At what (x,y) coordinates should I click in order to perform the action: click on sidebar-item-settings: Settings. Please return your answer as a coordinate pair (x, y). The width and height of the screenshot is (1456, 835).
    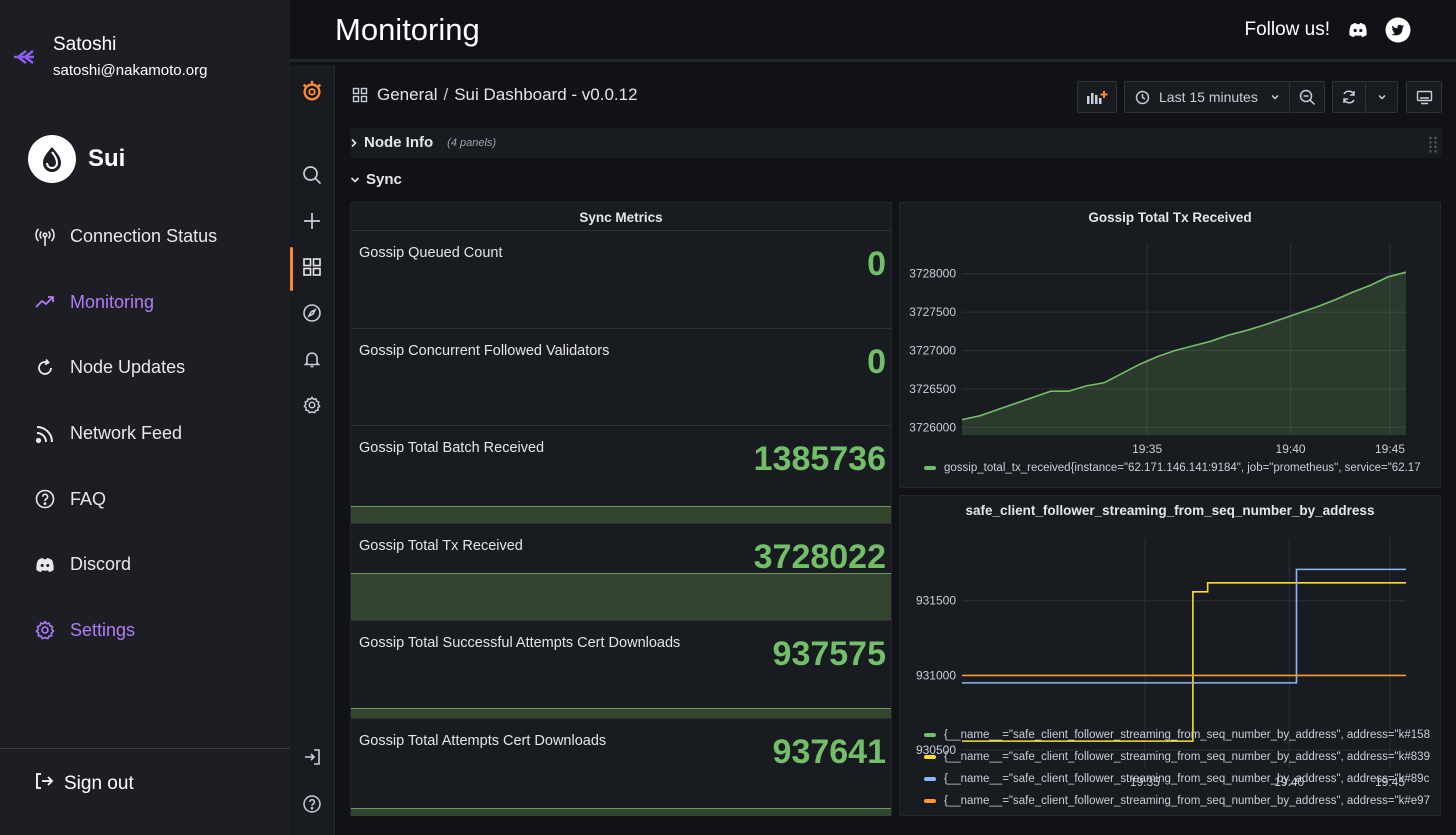
    Looking at the image, I should click on (125, 631).